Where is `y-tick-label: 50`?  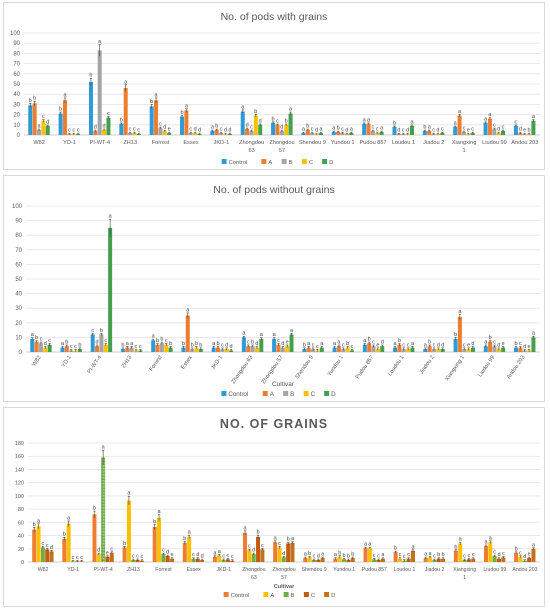
y-tick-label: 50 is located at coordinates (18, 280).